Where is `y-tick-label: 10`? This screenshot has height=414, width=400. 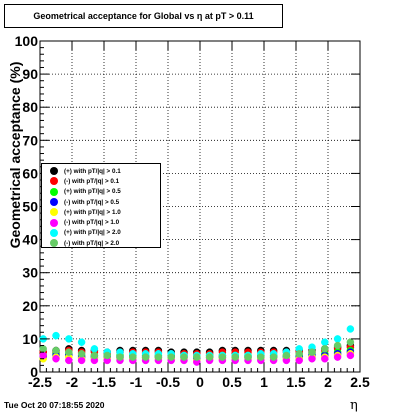 y-tick-label: 10 is located at coordinates (30, 339).